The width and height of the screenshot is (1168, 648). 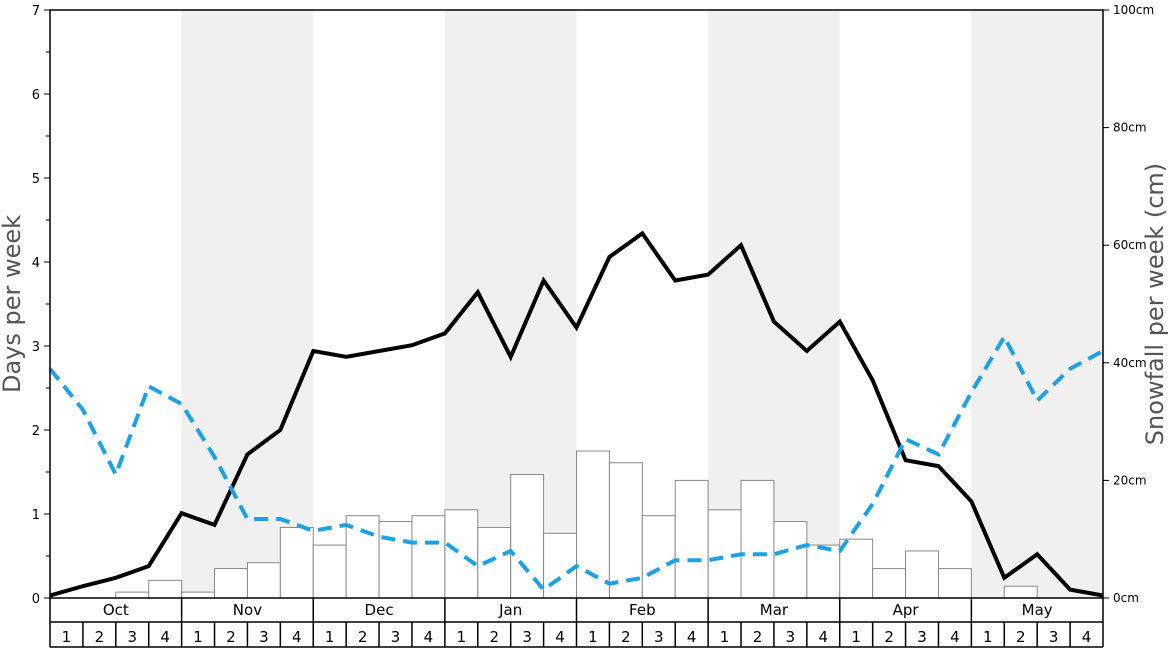 I want to click on y-tick-label: 3, so click(x=36, y=347).